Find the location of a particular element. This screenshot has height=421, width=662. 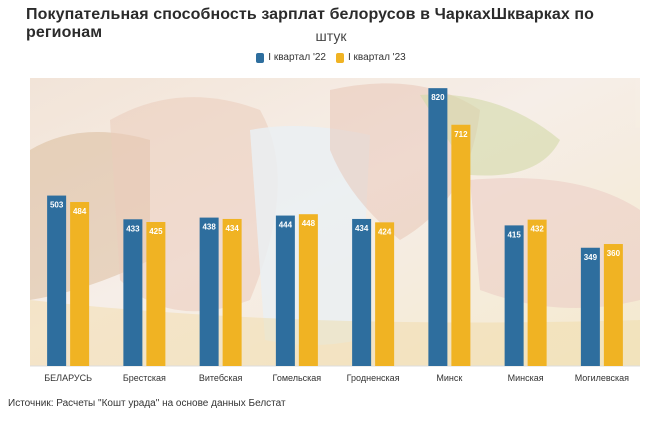

x-tick-label-3: Гомельская is located at coordinates (297, 378).